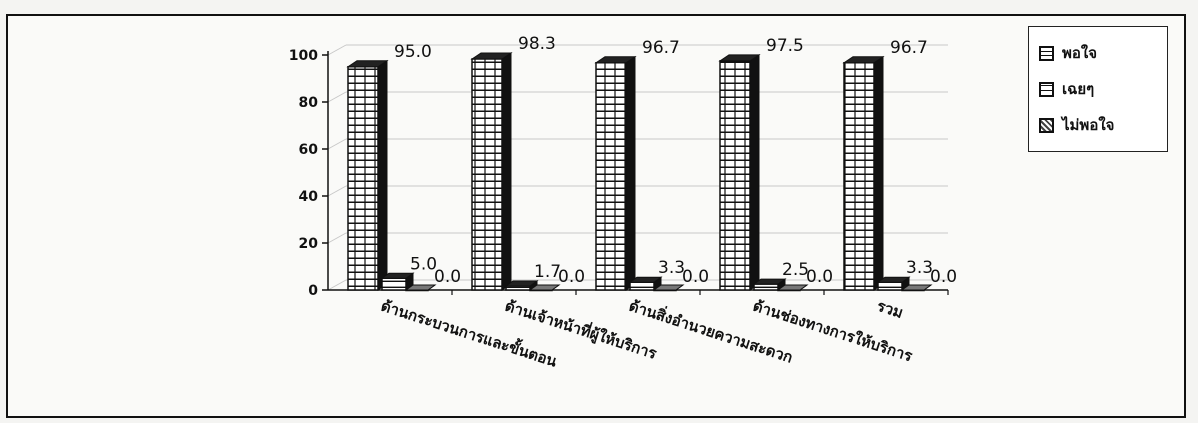  What do you see at coordinates (1088, 125) in the screenshot?
I see `legend-label: ไม่พอใจ` at bounding box center [1088, 125].